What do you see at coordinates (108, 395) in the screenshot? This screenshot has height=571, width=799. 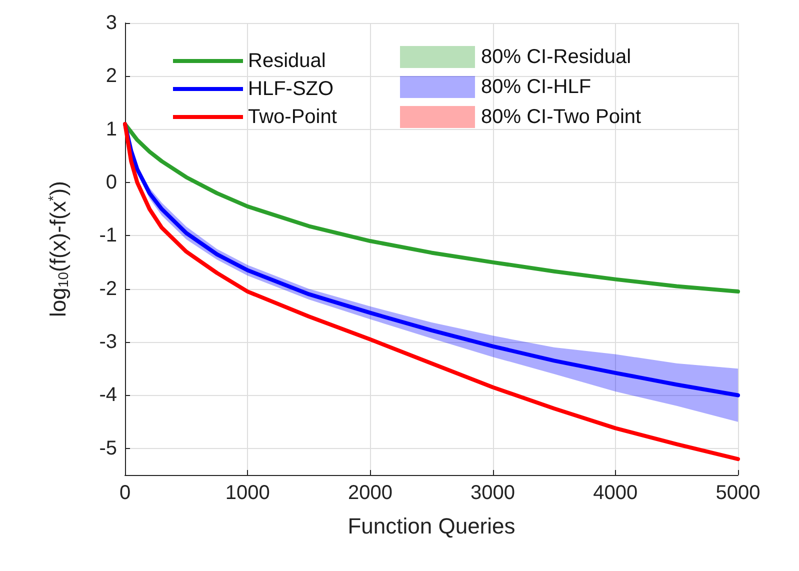 I see `y-tick-label: -4` at bounding box center [108, 395].